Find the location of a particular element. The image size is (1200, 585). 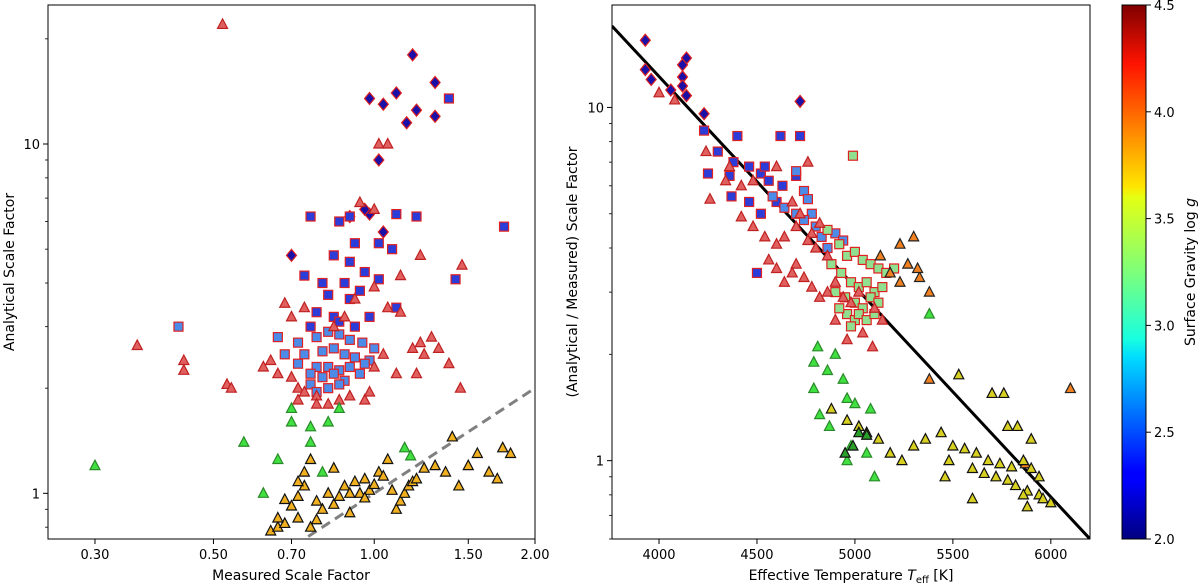

colorbar-gradient is located at coordinates (1134, 272).